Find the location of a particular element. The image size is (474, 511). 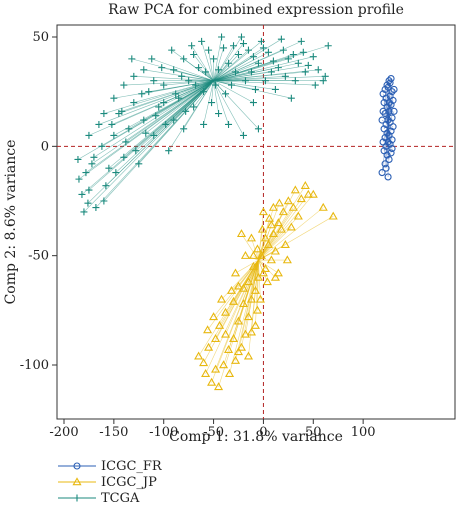

legend-label: ICGC_FR is located at coordinates (132, 466).